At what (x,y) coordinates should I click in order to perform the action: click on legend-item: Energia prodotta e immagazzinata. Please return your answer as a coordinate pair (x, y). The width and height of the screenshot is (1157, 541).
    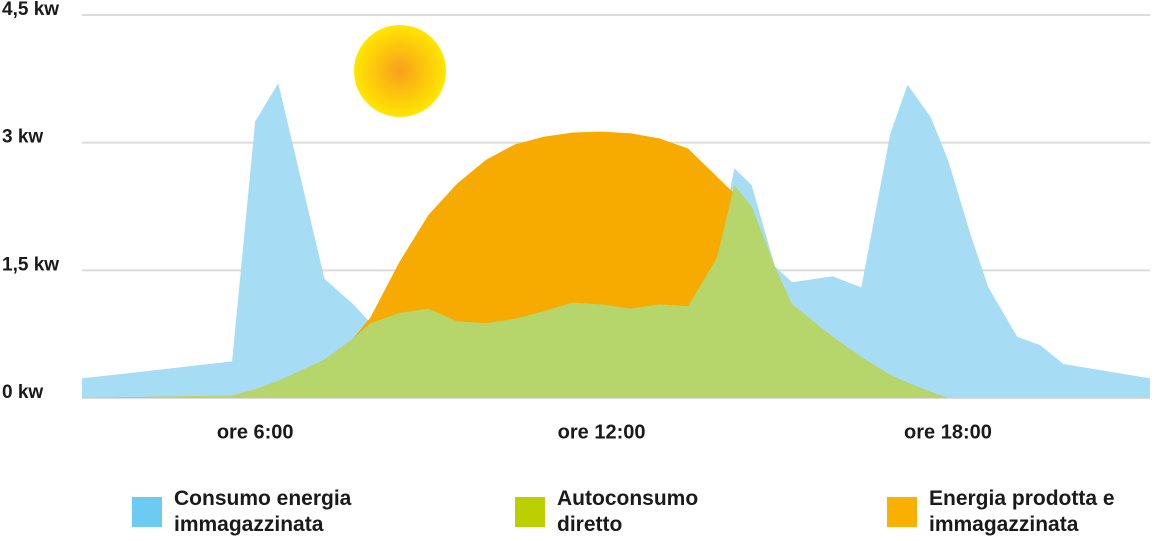
    Looking at the image, I should click on (1022, 512).